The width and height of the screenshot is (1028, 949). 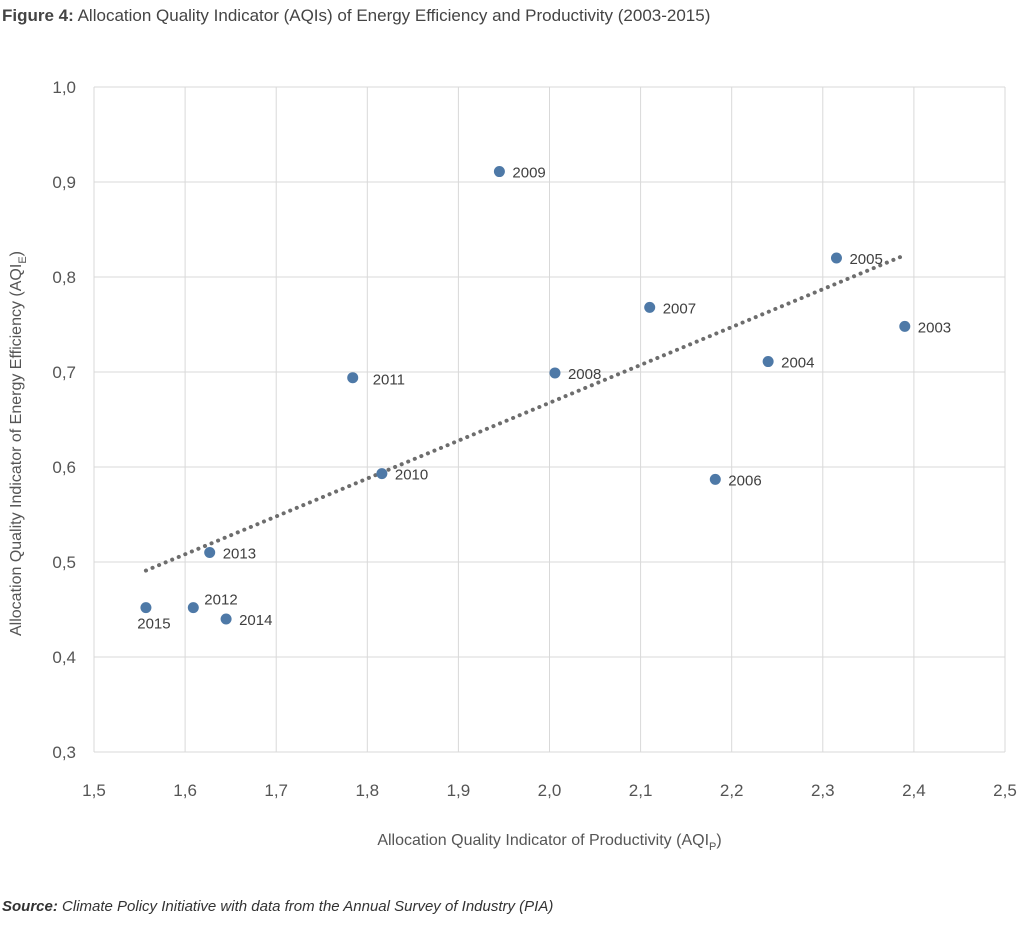 What do you see at coordinates (411, 475) in the screenshot?
I see `data-label: 2010` at bounding box center [411, 475].